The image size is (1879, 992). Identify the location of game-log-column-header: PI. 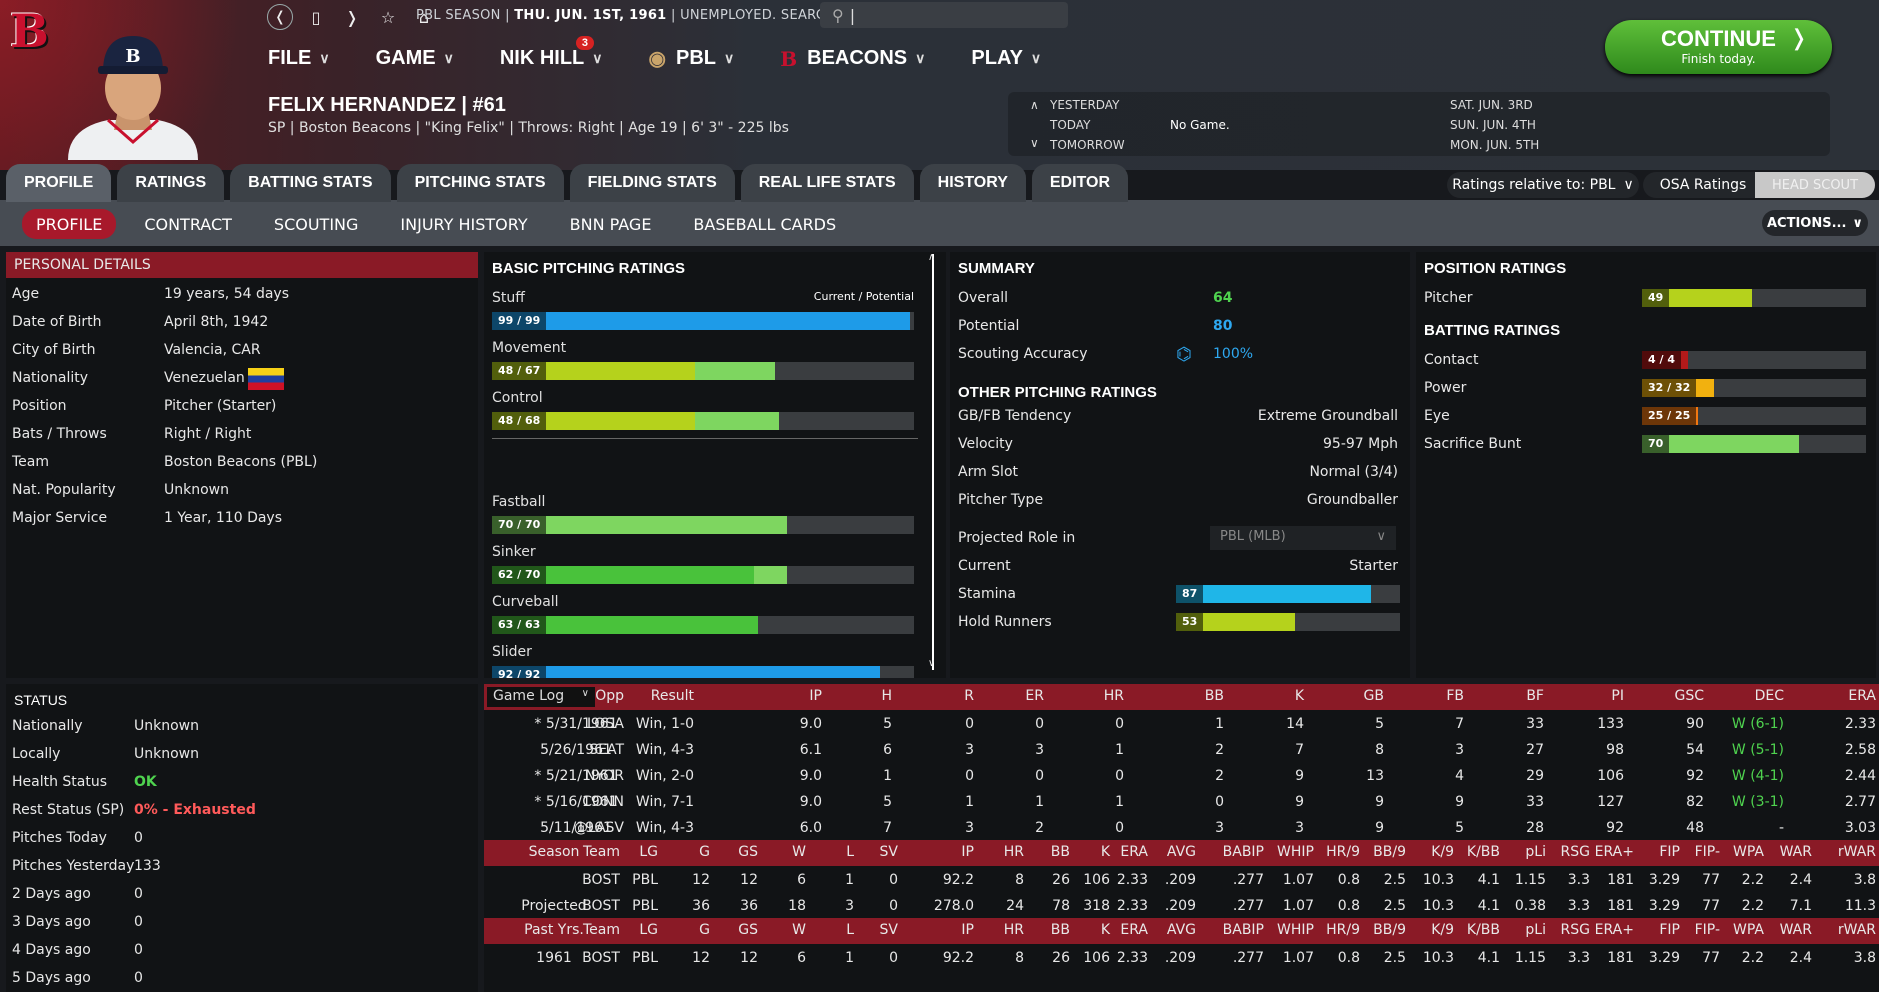
(1617, 696).